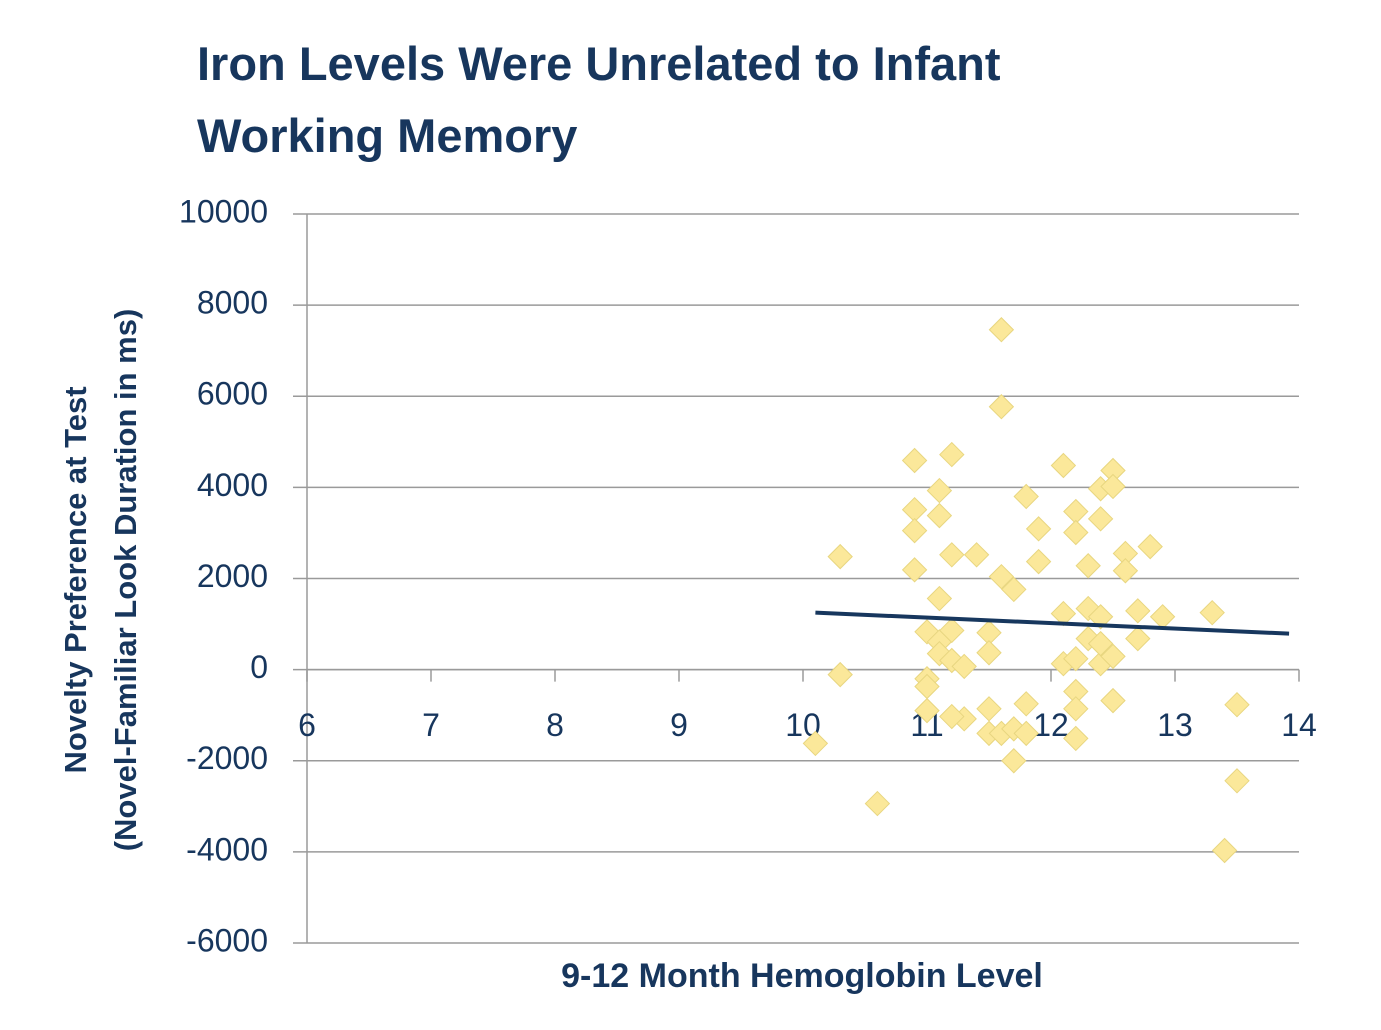 The image size is (1381, 1030). Describe the element at coordinates (431, 725) in the screenshot. I see `x-tick-label: 7` at that location.